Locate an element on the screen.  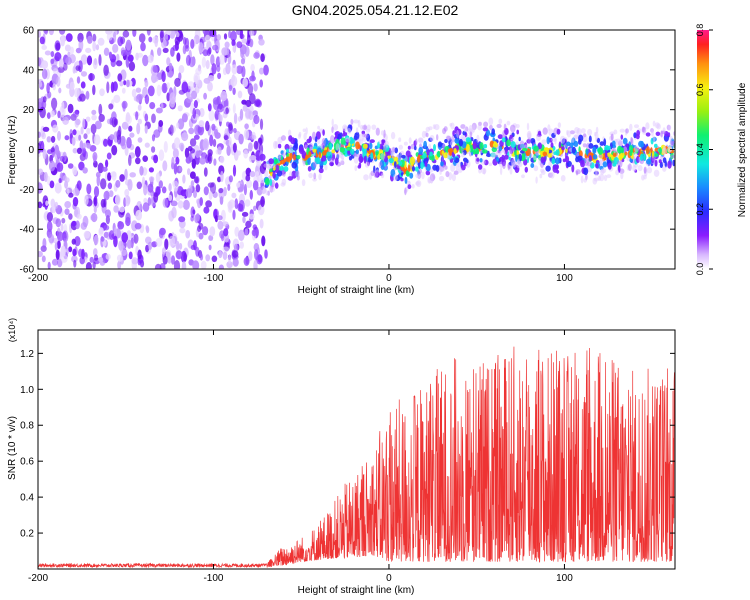
y-tick-label: -40 is located at coordinates (27, 230).